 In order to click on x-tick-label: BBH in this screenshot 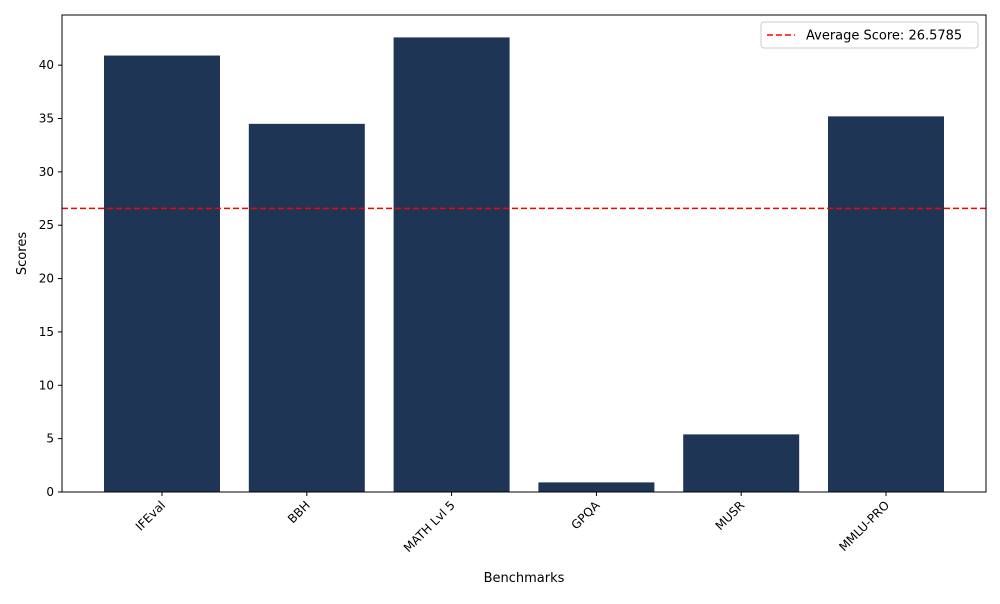, I will do `click(299, 512)`.